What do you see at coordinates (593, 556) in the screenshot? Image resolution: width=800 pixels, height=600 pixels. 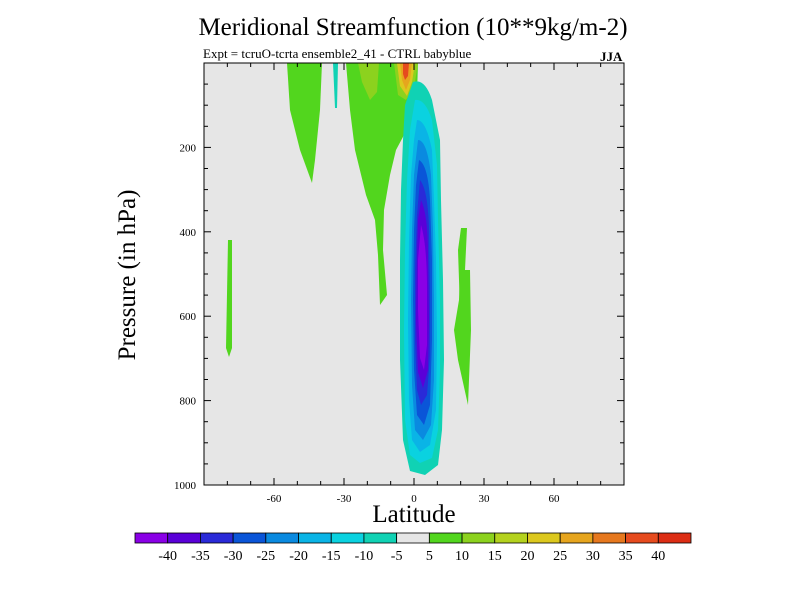 I see `colorbar-label: 30` at bounding box center [593, 556].